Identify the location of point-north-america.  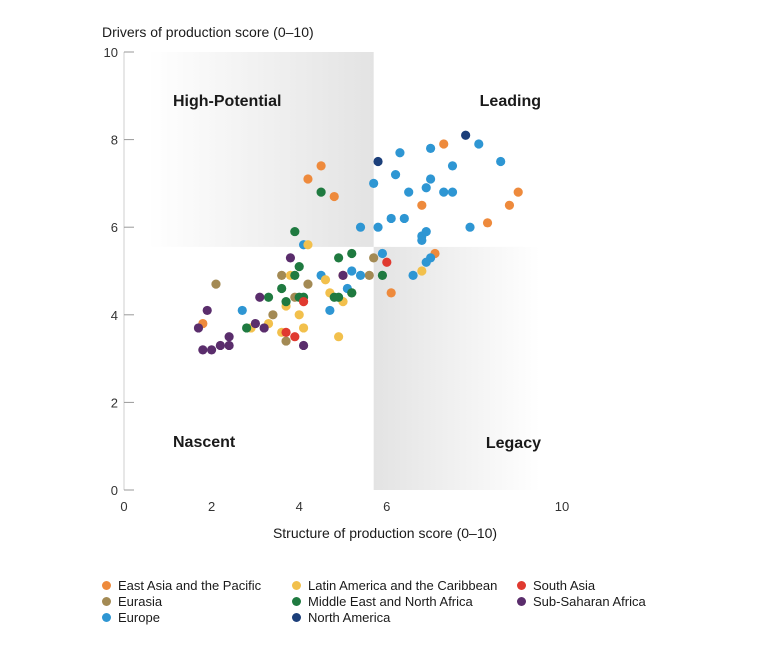
(466, 135).